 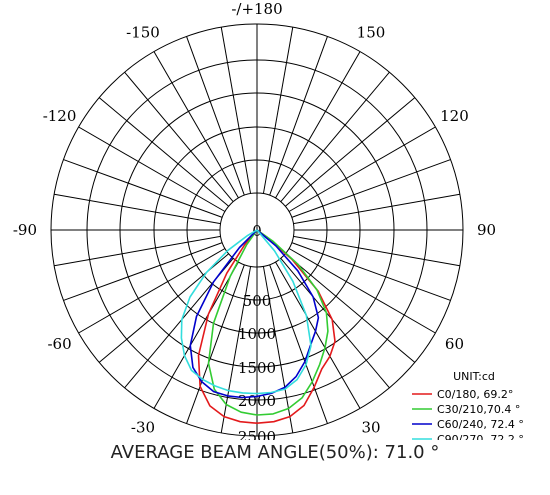 What do you see at coordinates (371, 33) in the screenshot?
I see `angle-label: 150` at bounding box center [371, 33].